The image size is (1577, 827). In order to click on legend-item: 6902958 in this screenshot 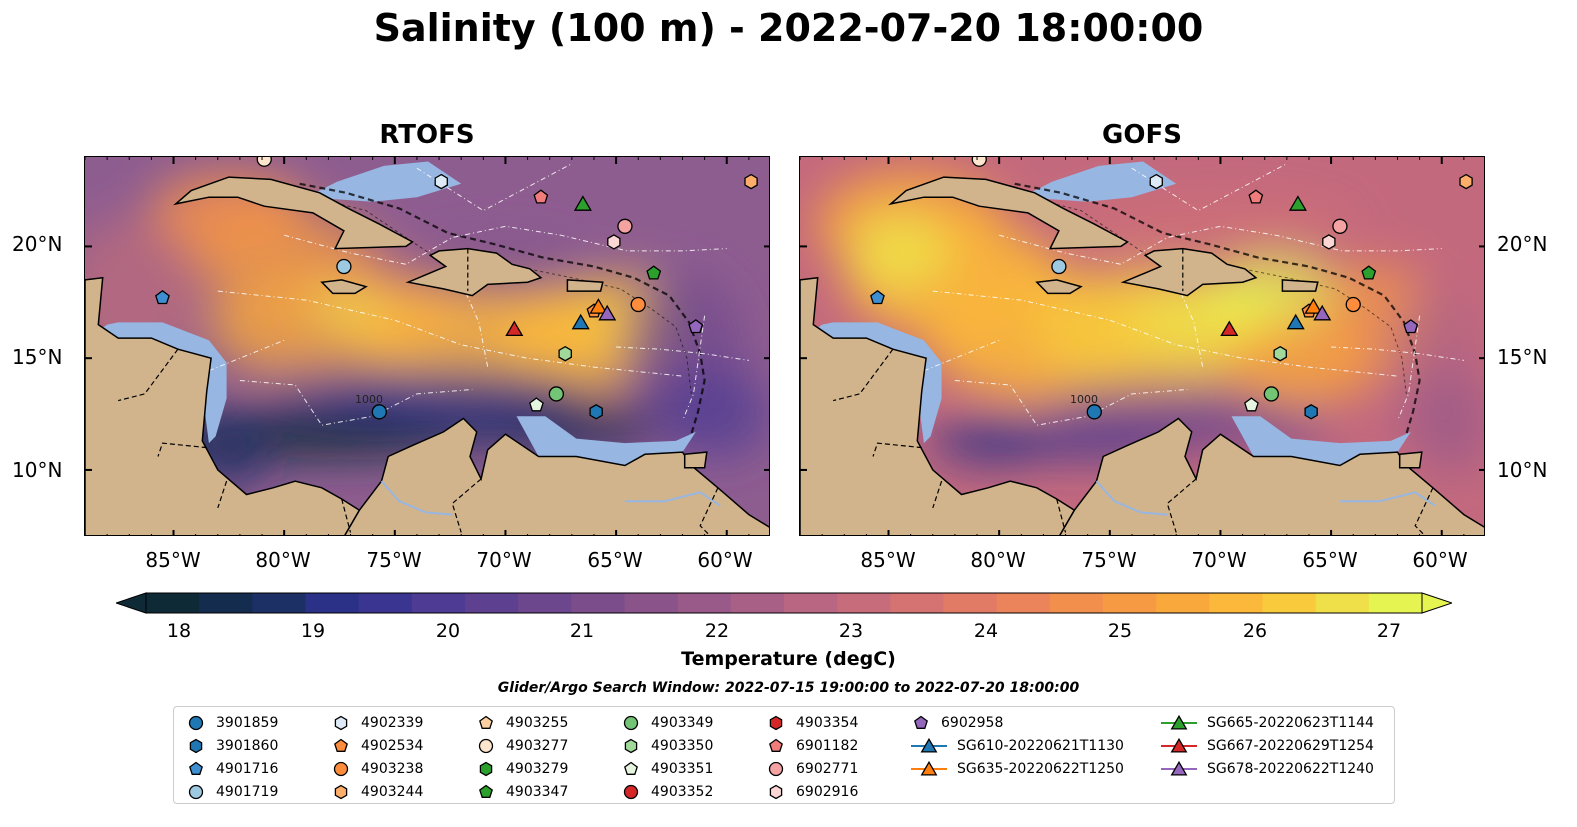, I will do `click(1016, 722)`.